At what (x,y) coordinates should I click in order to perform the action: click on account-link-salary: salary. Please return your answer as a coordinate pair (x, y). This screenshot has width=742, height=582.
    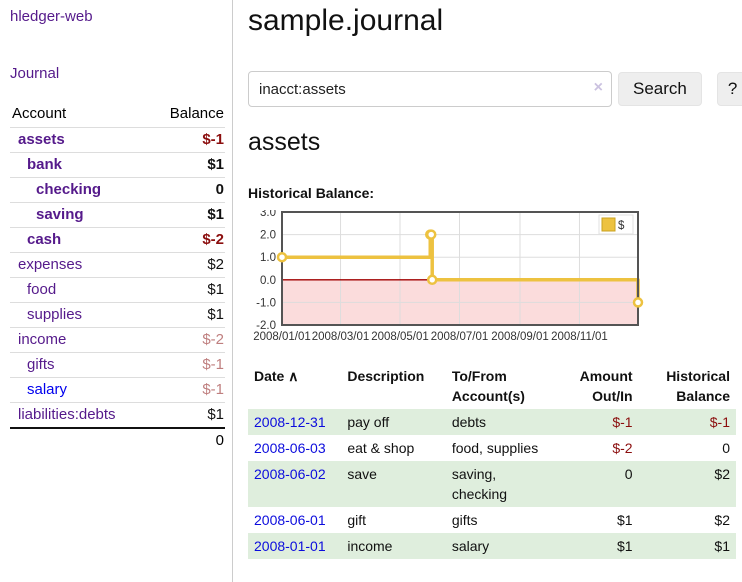
    Looking at the image, I should click on (47, 389).